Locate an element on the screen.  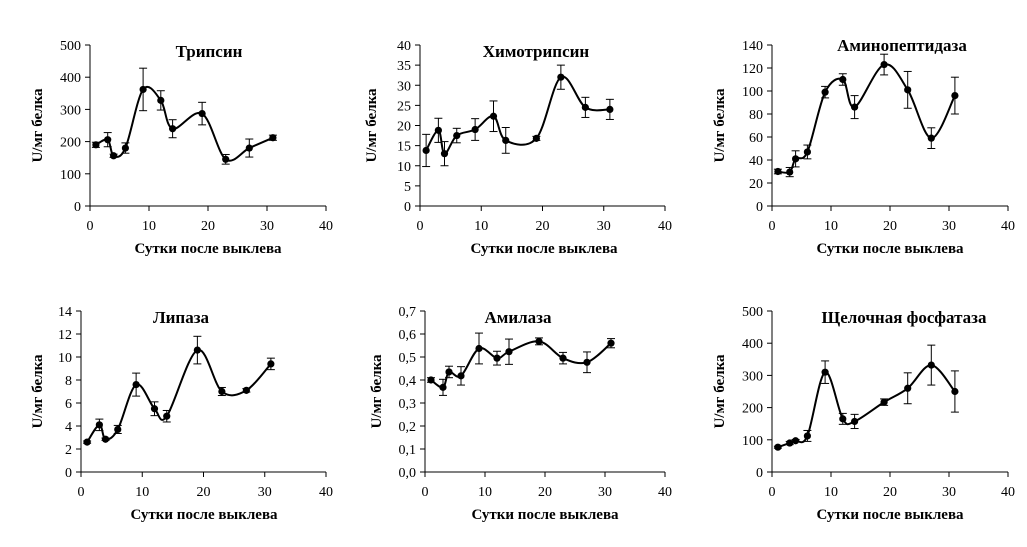
y-tick-label: 35 is located at coordinates (404, 66).